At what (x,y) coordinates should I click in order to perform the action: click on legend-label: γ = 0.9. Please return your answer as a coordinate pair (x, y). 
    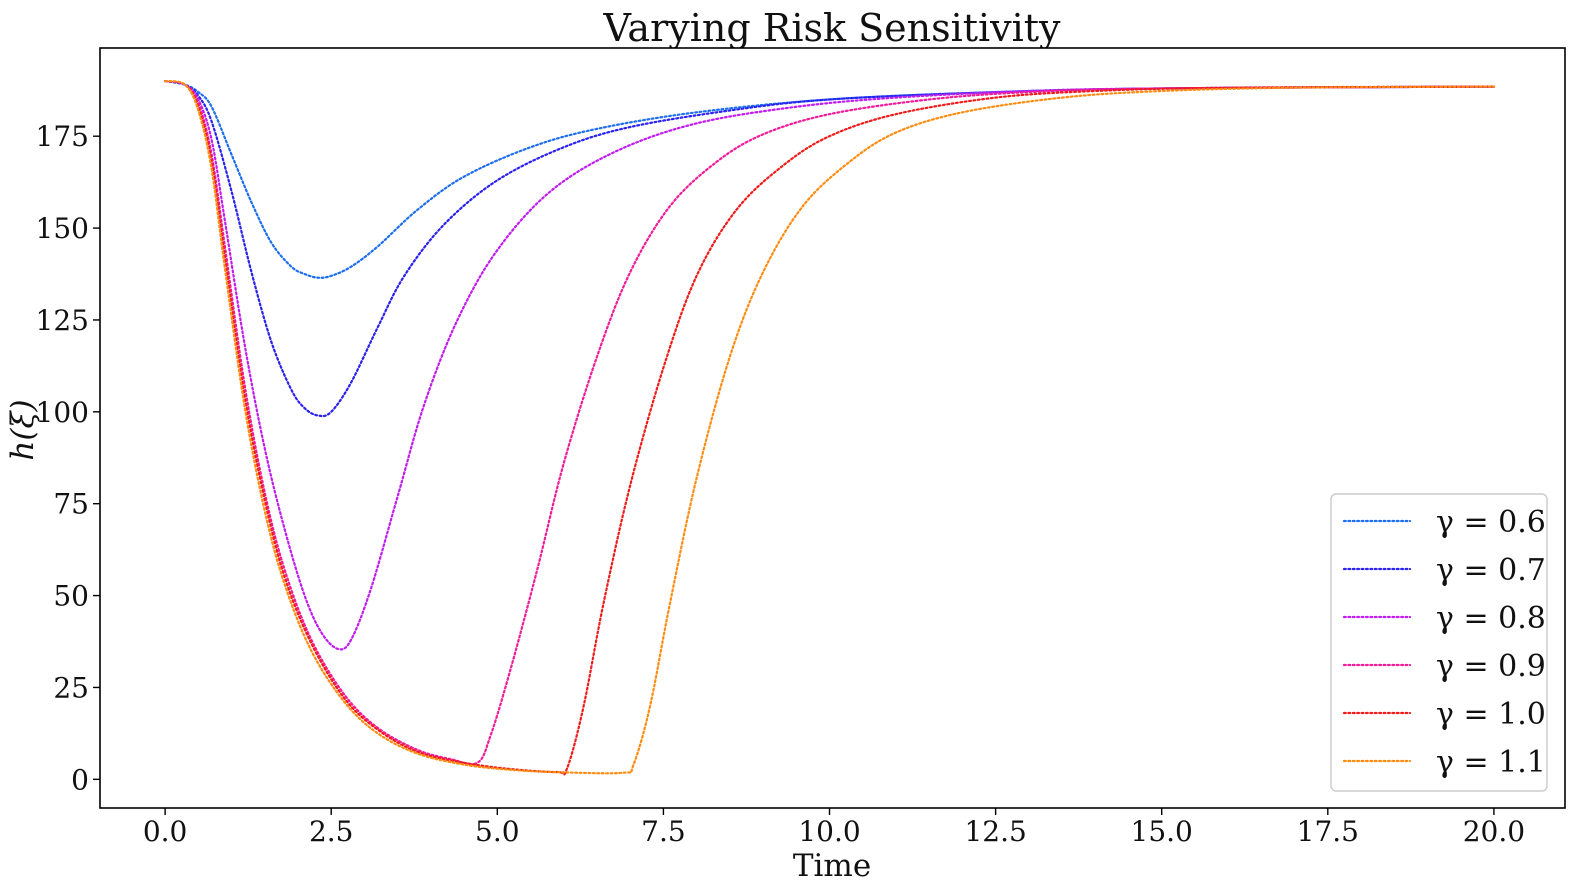
    Looking at the image, I should click on (1491, 666).